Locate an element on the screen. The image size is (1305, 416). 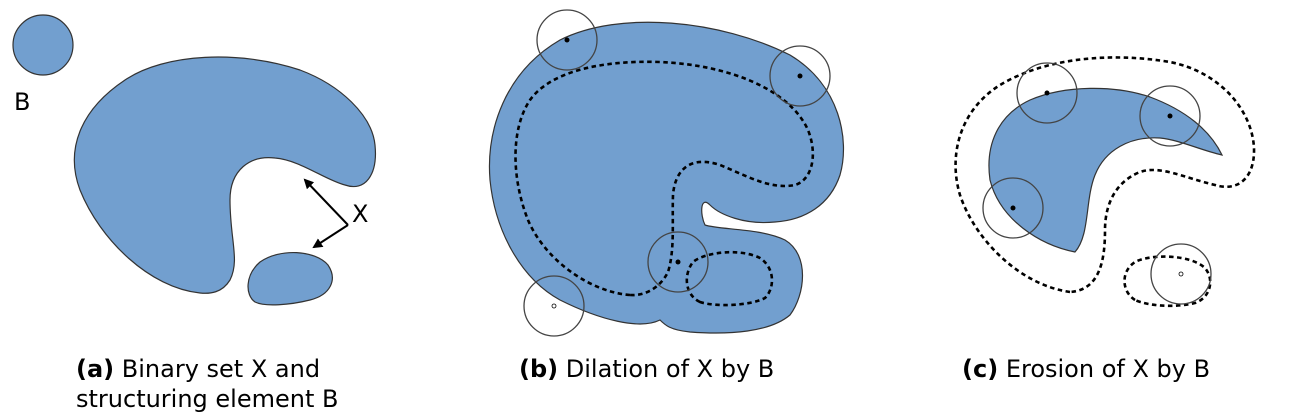
structuring-element-b is located at coordinates (43, 45).